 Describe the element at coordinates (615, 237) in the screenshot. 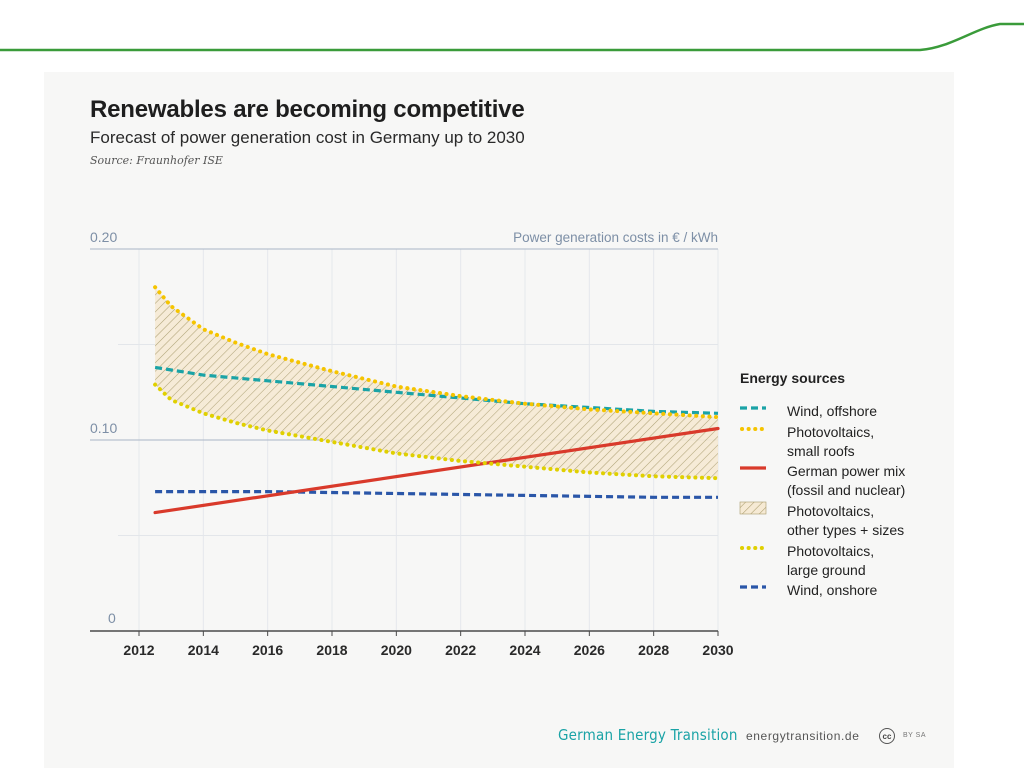

I see `y-axis-label: Power generation costs in € / kWh` at that location.